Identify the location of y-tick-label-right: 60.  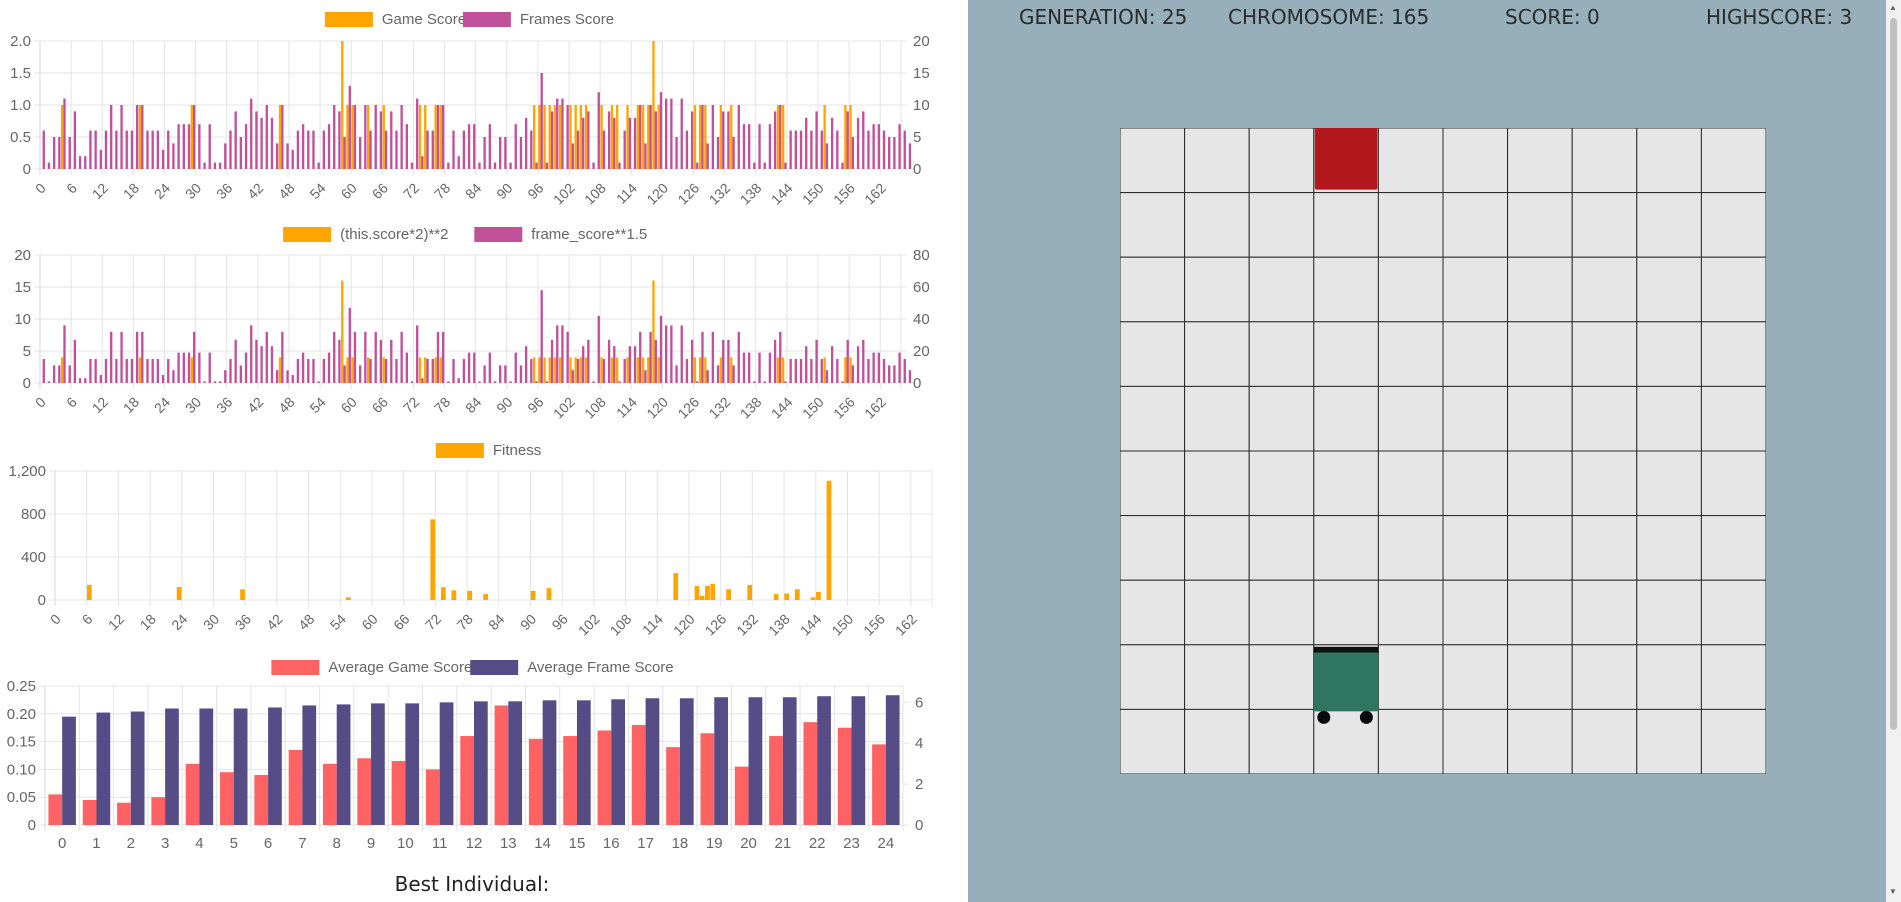
(921, 287).